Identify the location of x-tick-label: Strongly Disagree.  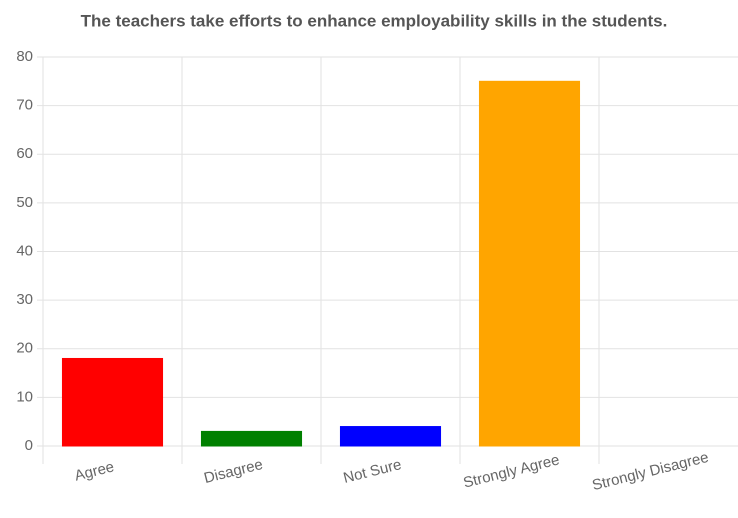
(650, 471).